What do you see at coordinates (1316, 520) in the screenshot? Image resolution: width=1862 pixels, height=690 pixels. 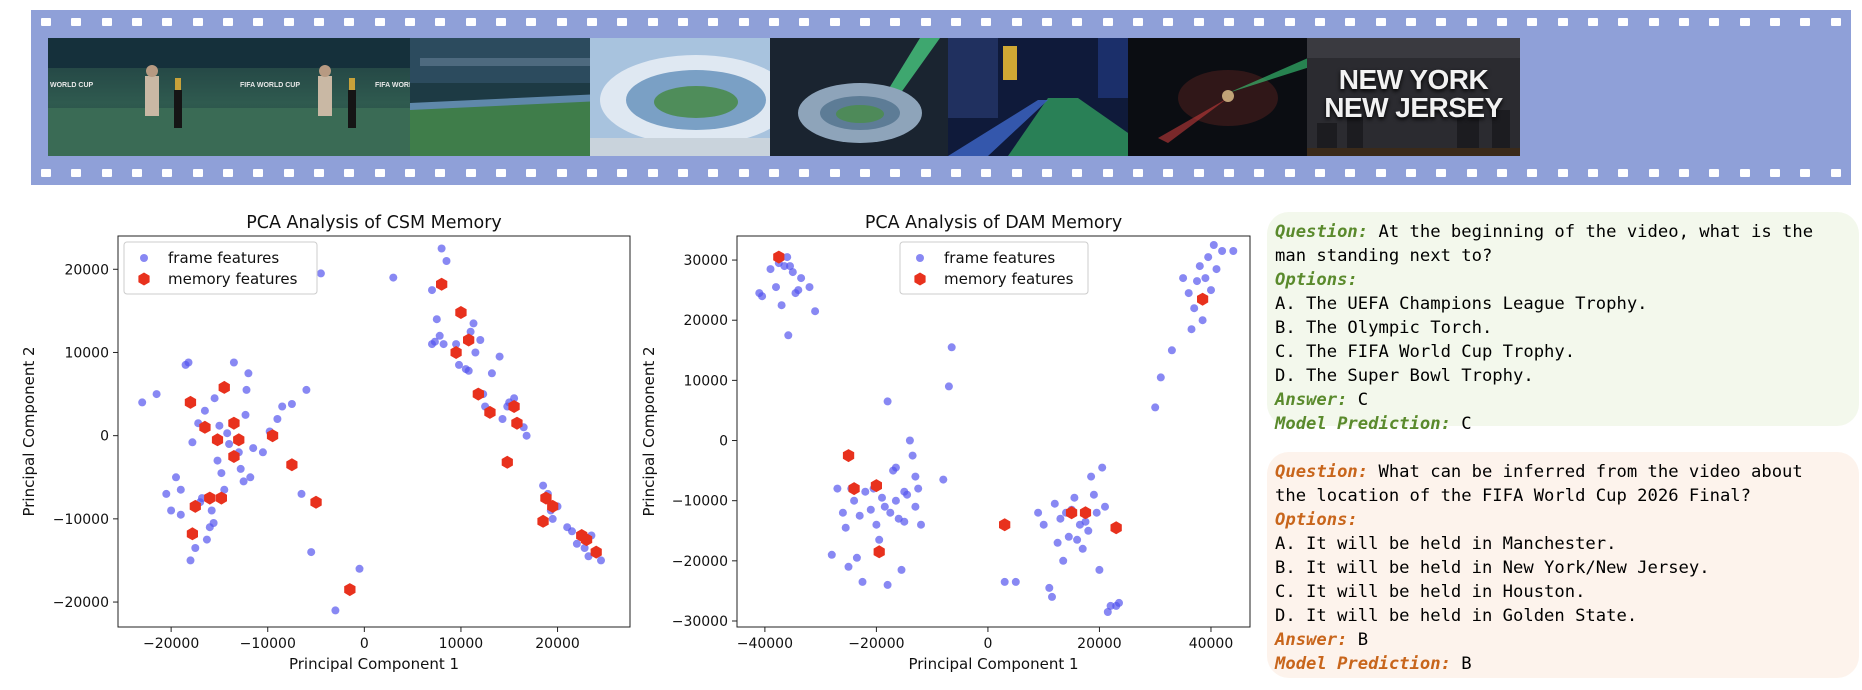 I see `qa-2-options-label: Options:` at bounding box center [1316, 520].